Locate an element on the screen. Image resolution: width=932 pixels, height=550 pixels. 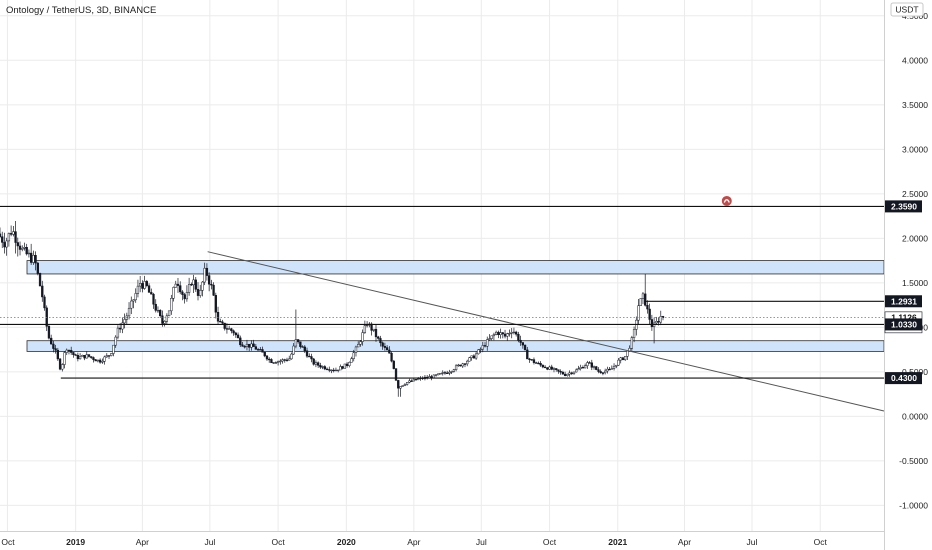
y-tick-label: -0.5000 is located at coordinates (913, 461).